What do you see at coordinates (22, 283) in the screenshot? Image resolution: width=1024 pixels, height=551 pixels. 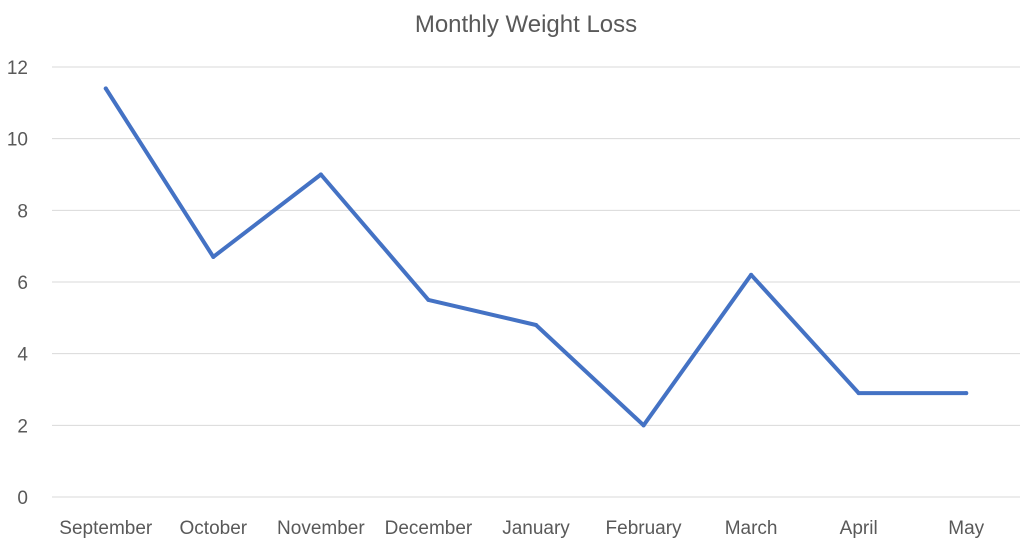 I see `y-tick-label: 6` at bounding box center [22, 283].